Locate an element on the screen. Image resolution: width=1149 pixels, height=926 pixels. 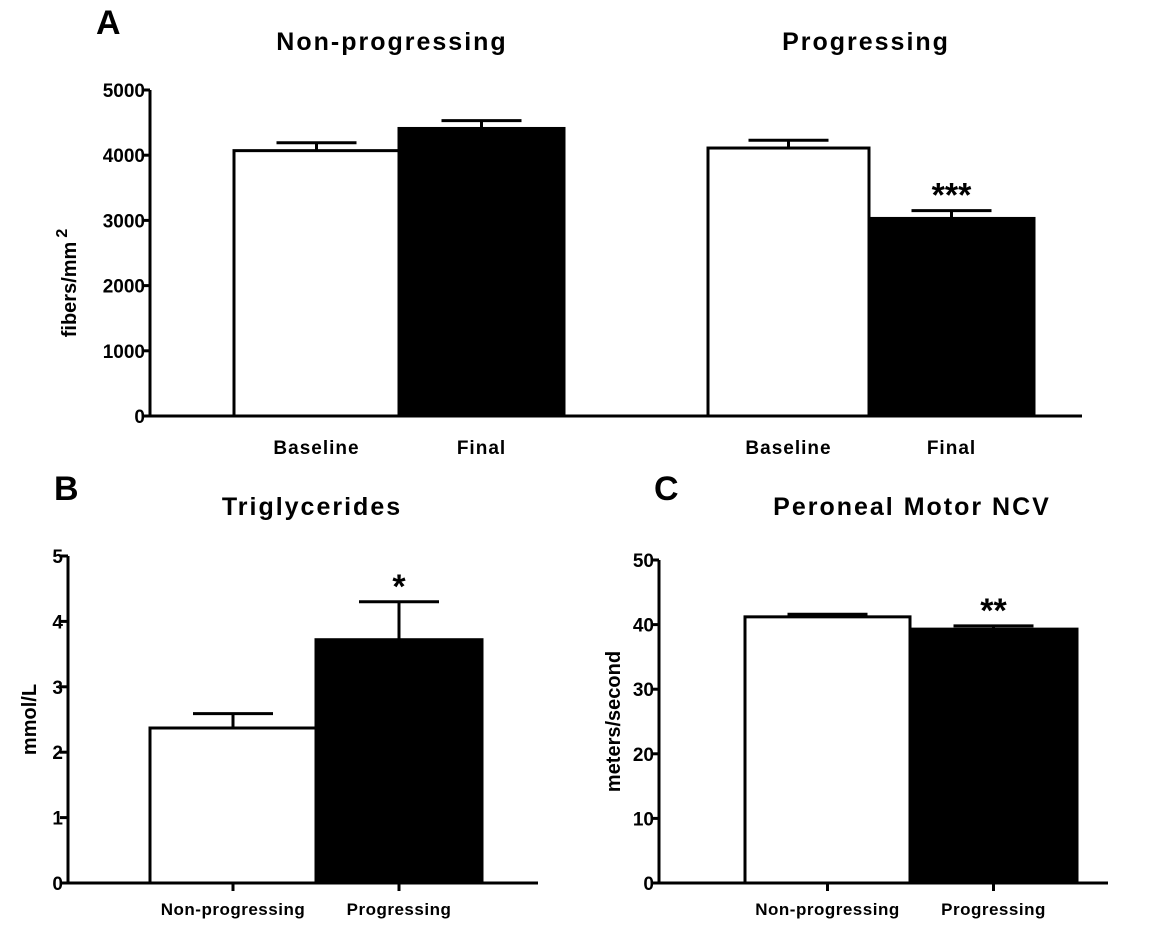
significance-marker: * is located at coordinates (399, 587).